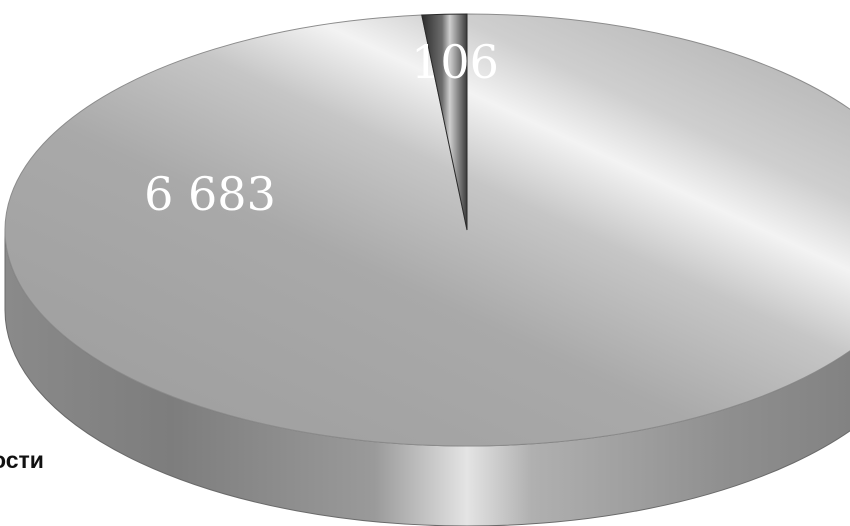 This screenshot has height=526, width=850. Describe the element at coordinates (22, 460) in the screenshot. I see `legend-text: ости` at that location.